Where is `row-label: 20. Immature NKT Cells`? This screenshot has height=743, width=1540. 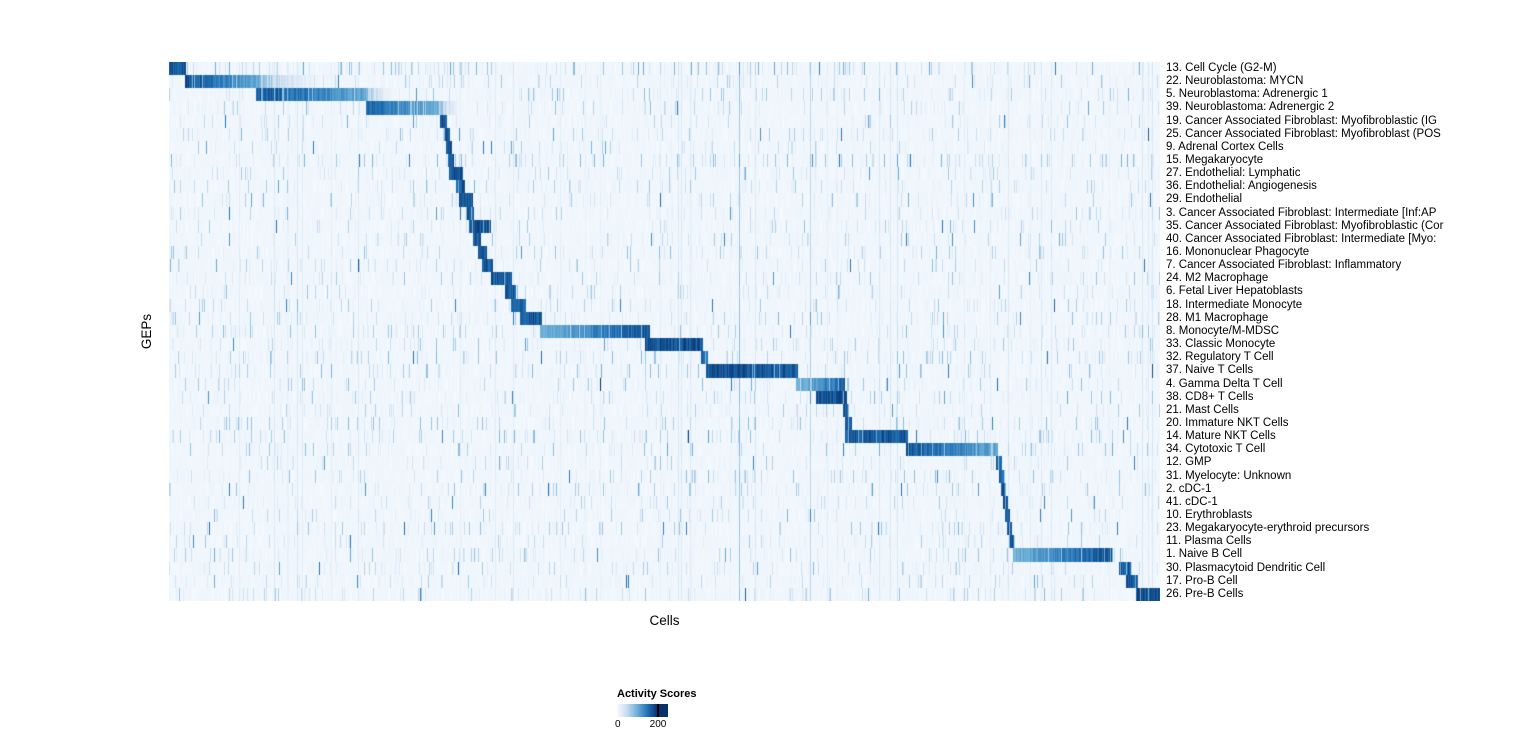 row-label: 20. Immature NKT Cells is located at coordinates (1227, 422).